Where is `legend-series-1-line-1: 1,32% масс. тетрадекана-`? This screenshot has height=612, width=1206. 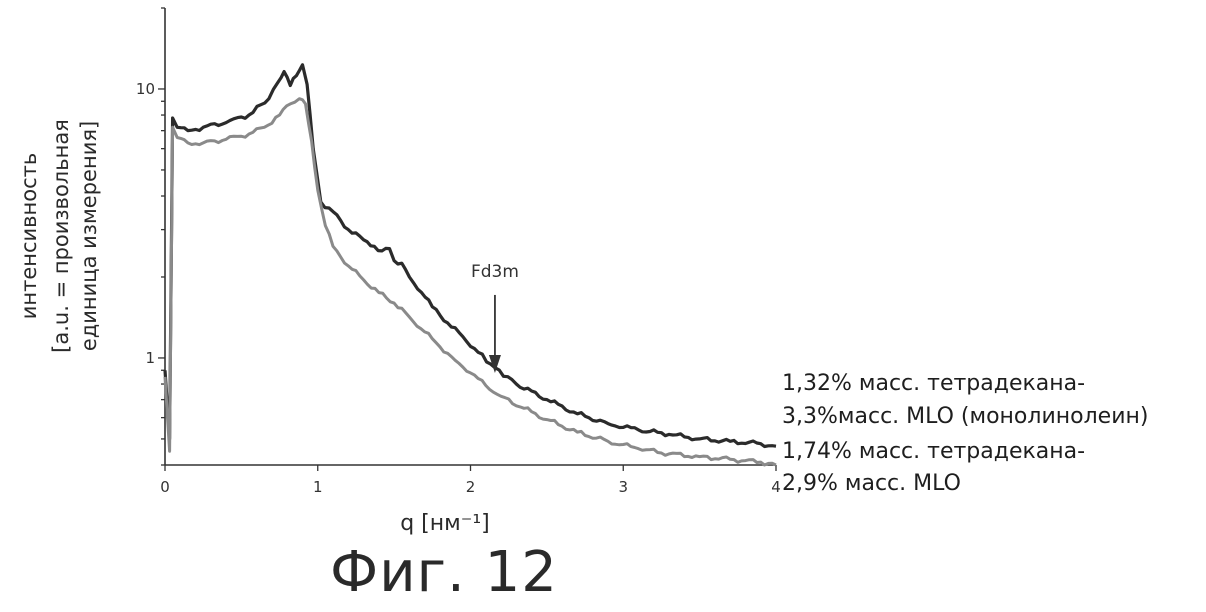
legend-series-1-line-1: 1,32% масс. тетрадекана- is located at coordinates (933, 383).